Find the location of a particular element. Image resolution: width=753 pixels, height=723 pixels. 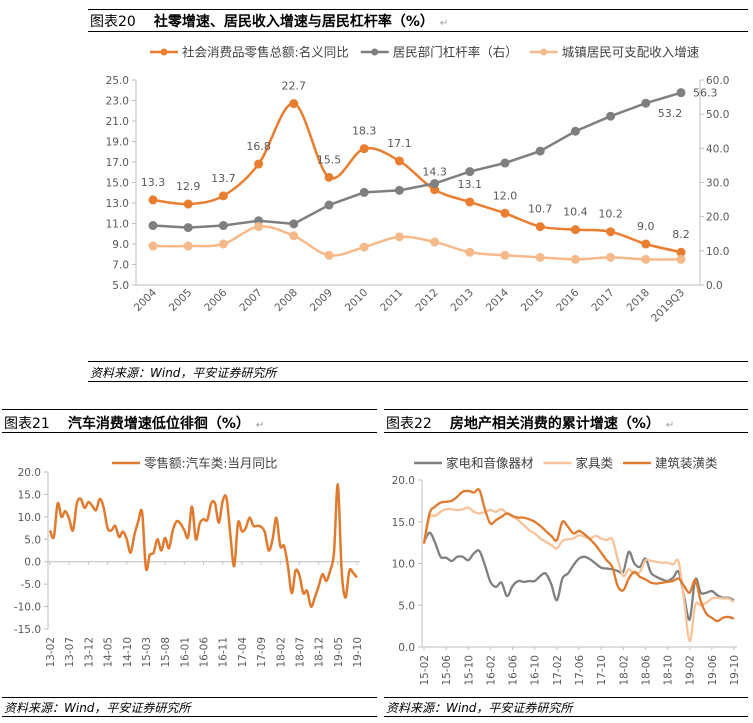

fig21-top-rule is located at coordinates (189, 409).